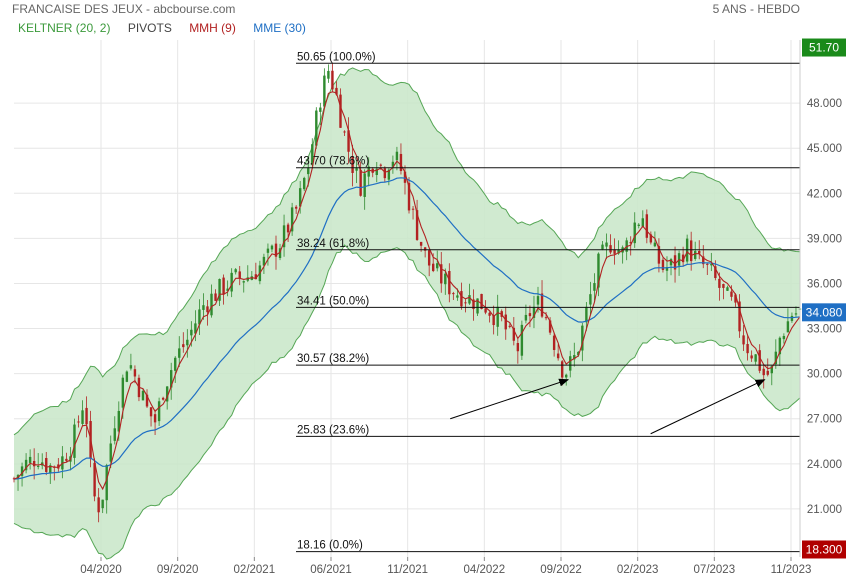 The image size is (849, 579). What do you see at coordinates (824, 104) in the screenshot?
I see `y-tick-label: 48.000` at bounding box center [824, 104].